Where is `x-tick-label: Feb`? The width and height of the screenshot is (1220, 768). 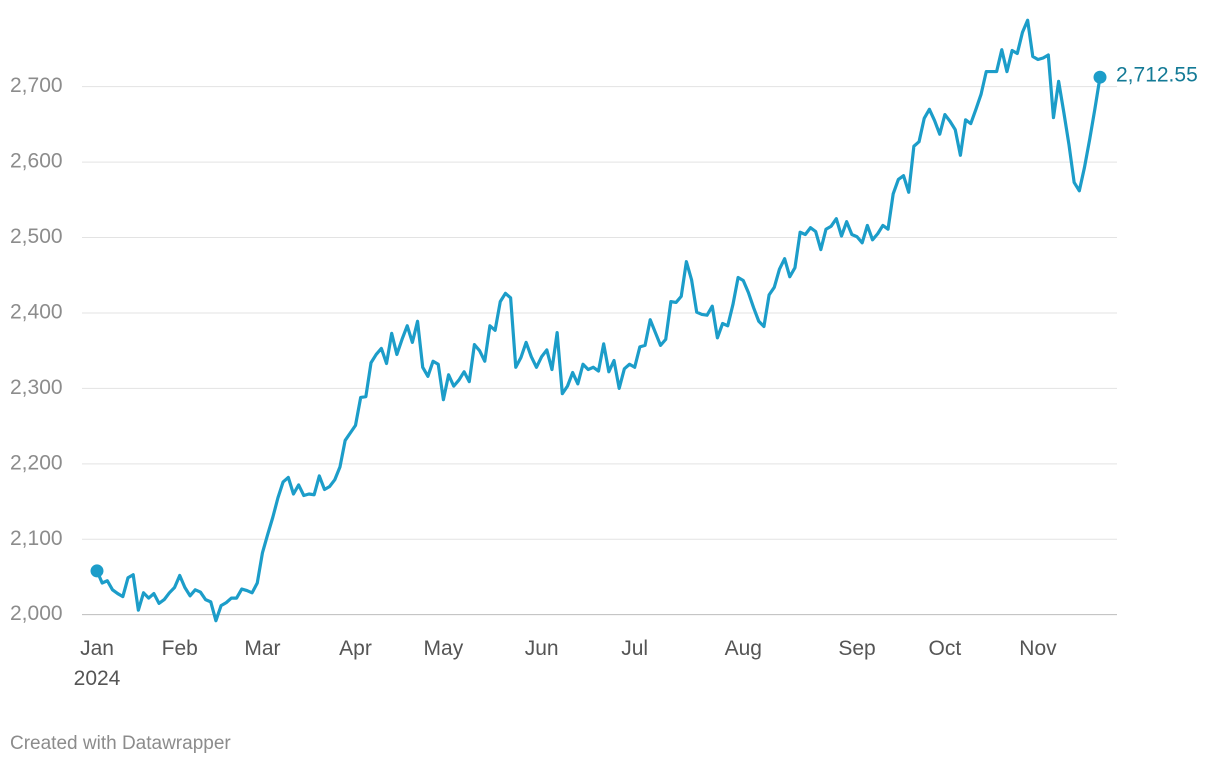
x-tick-label: Feb is located at coordinates (179, 648).